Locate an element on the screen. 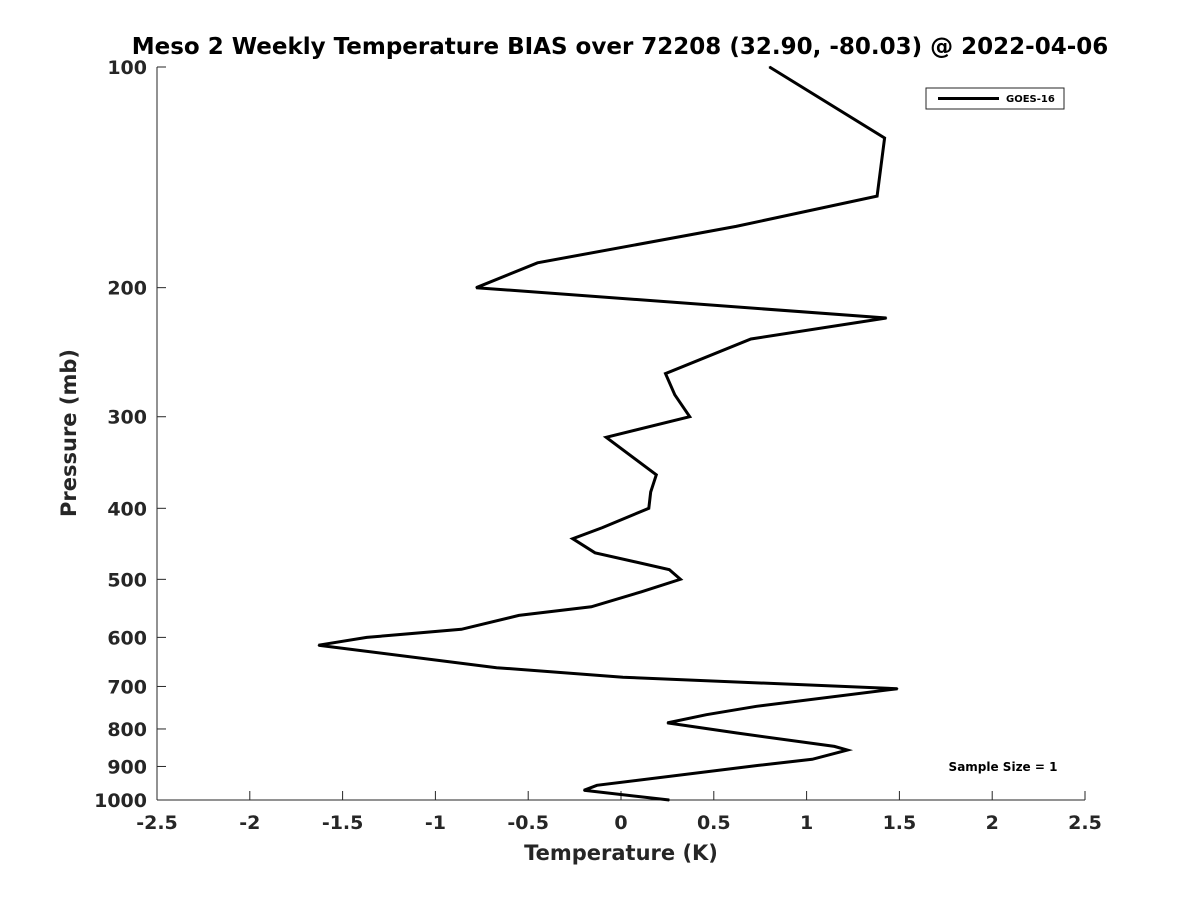  x-tick-label: 2 is located at coordinates (992, 823).